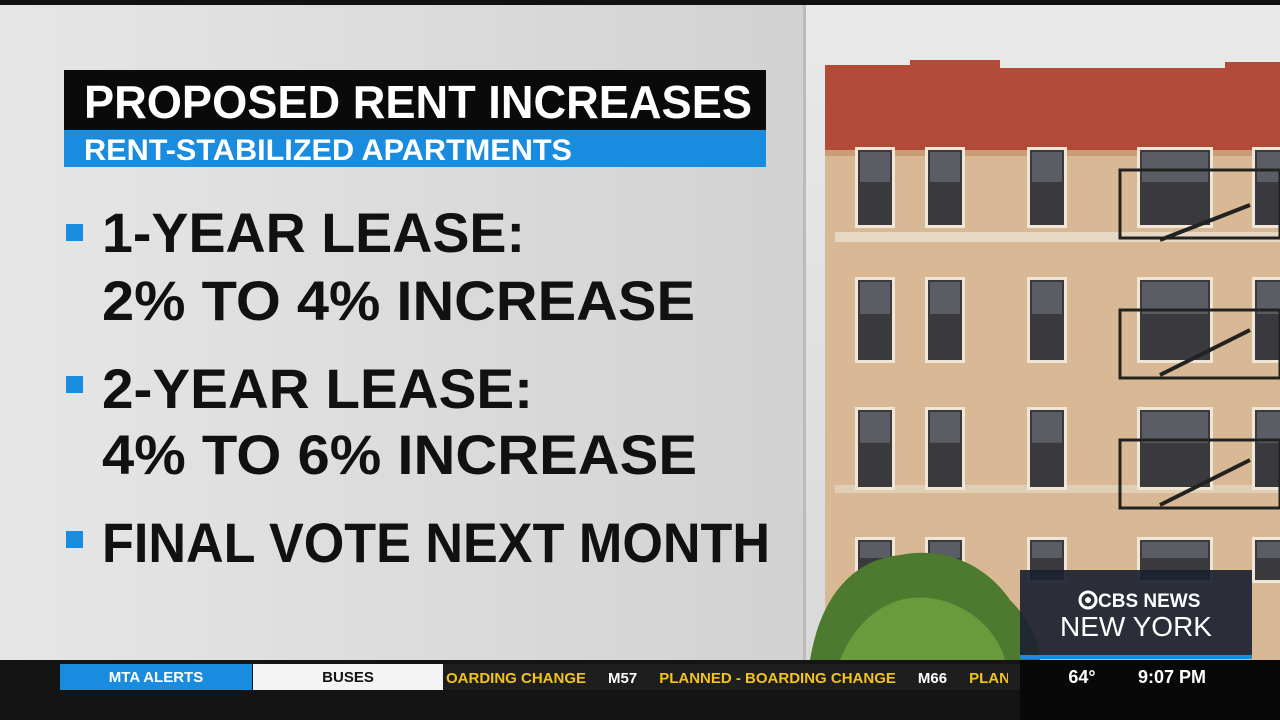  What do you see at coordinates (1150, 690) in the screenshot?
I see `ticker-info` at bounding box center [1150, 690].